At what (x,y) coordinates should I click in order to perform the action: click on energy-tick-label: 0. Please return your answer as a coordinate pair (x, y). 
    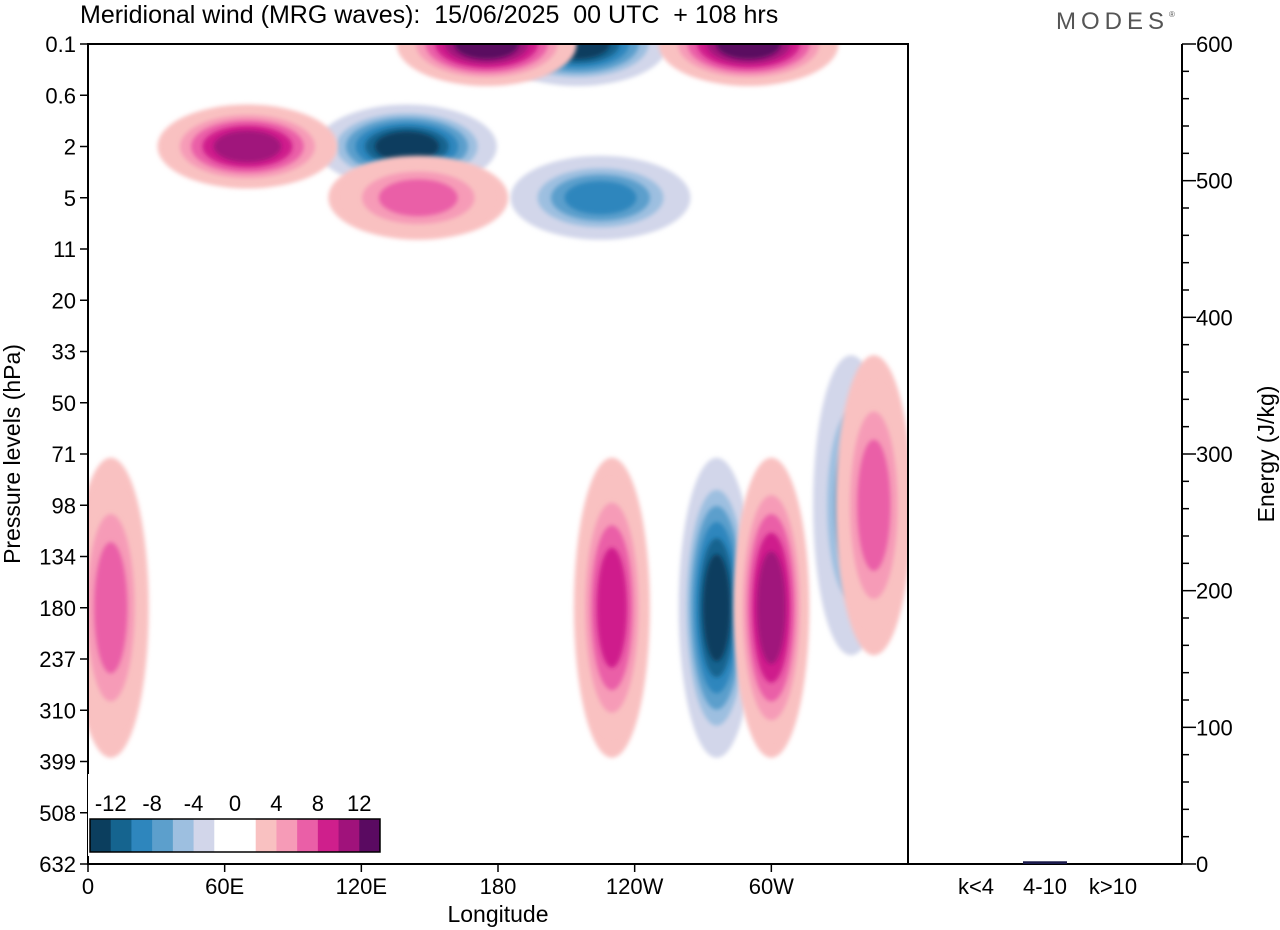
    Looking at the image, I should click on (1202, 864).